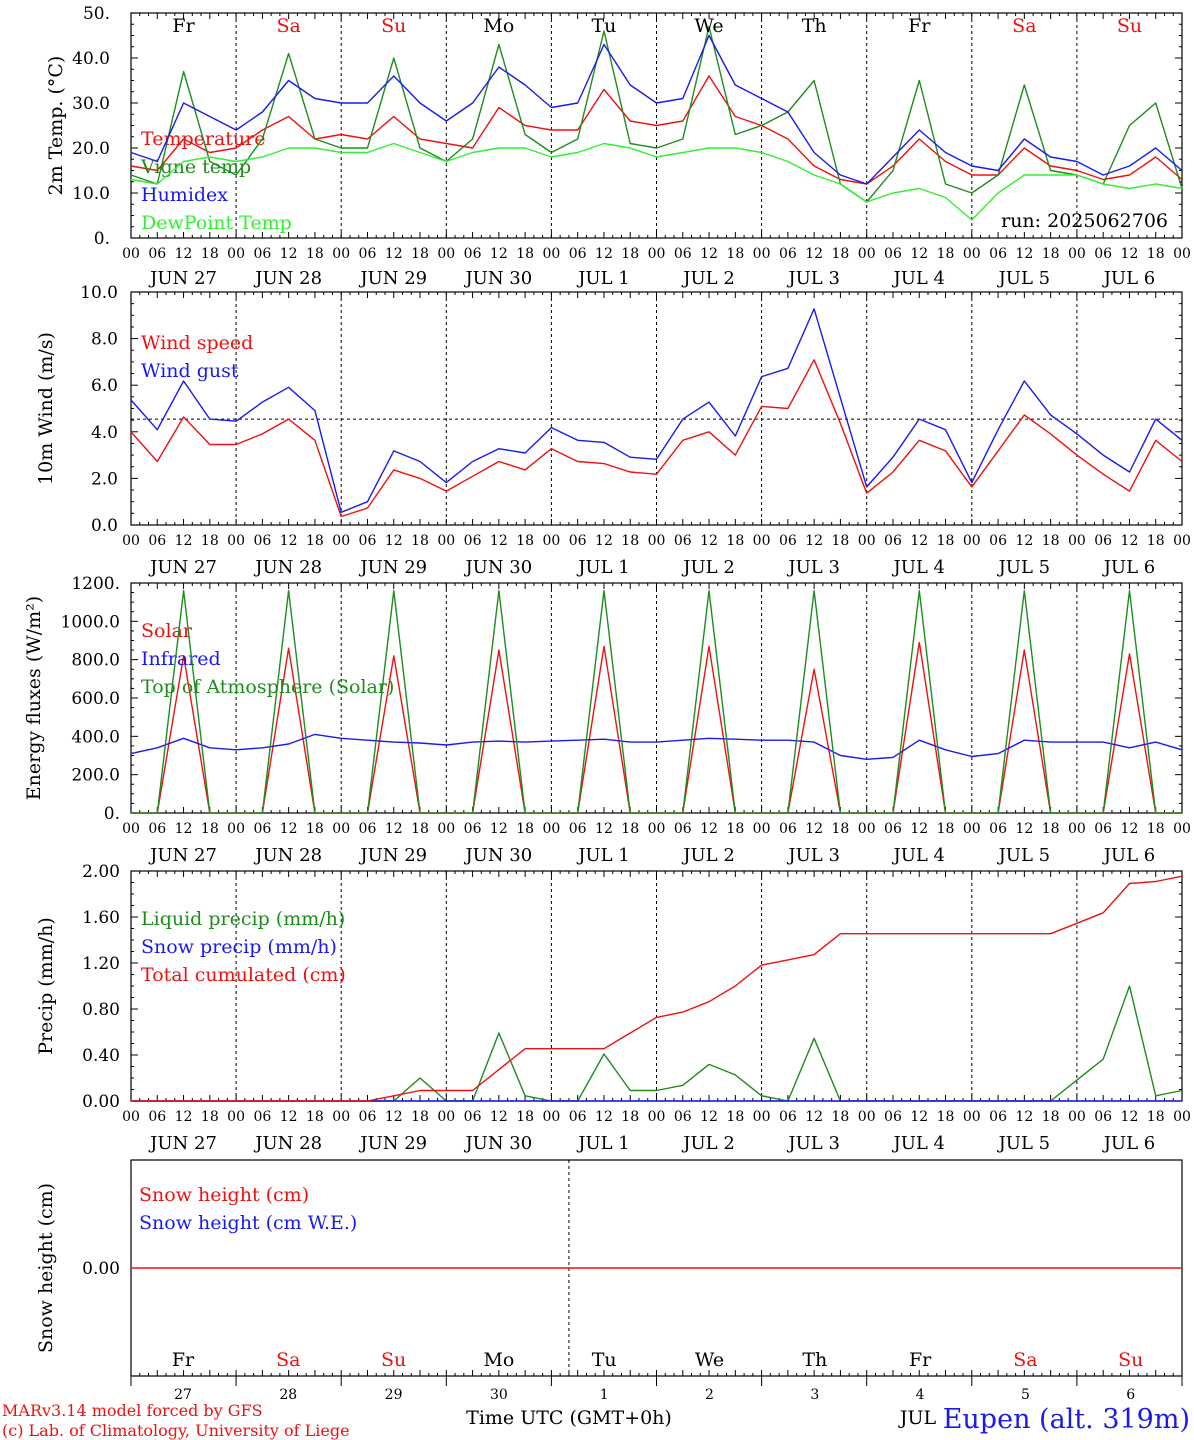 The width and height of the screenshot is (1194, 1440). I want to click on date-label: JUN 27, so click(182, 1143).